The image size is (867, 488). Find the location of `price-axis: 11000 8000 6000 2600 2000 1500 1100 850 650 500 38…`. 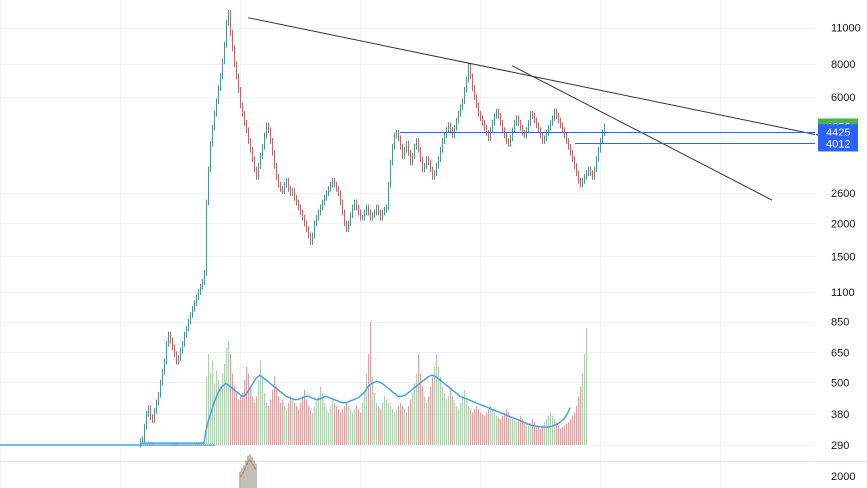

price-axis: 11000 8000 6000 2600 2000 1500 1100 850 650 500 38… is located at coordinates (838, 244).